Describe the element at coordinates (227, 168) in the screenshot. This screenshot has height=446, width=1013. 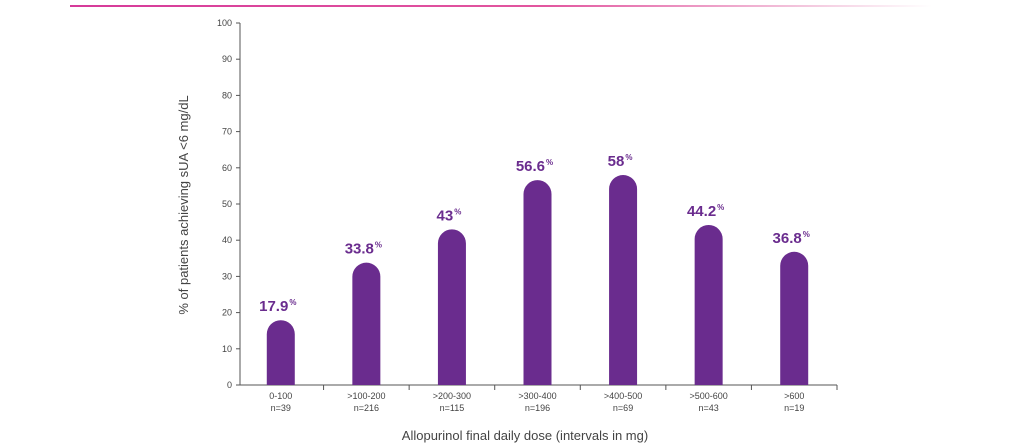
I see `y-tick-label: 60` at that location.